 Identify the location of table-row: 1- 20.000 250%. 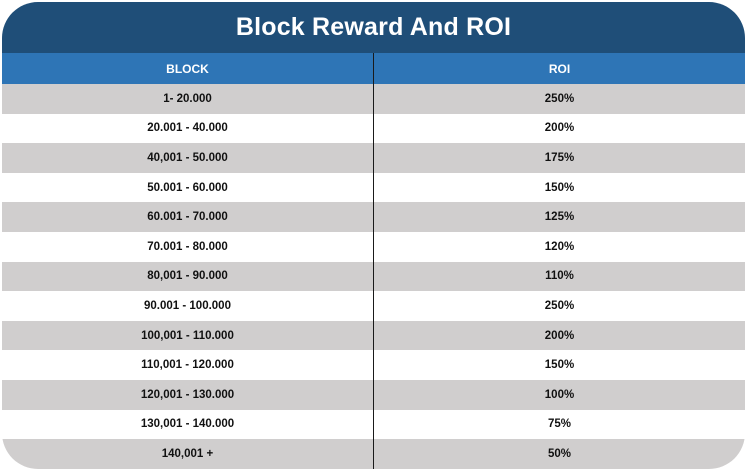
(373, 99).